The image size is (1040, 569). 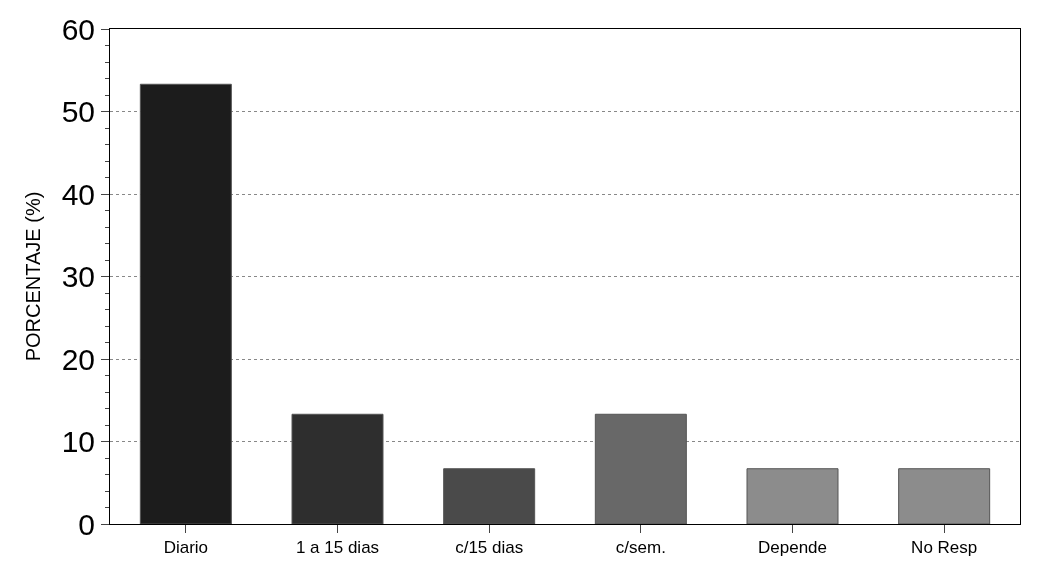 I want to click on x-tick-label: c/15 dias, so click(x=489, y=548).